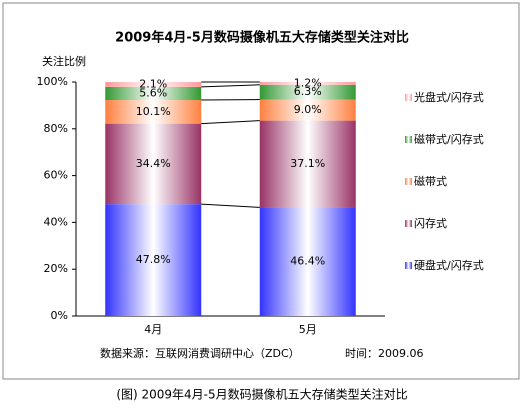 Image resolution: width=525 pixels, height=410 pixels. What do you see at coordinates (308, 109) in the screenshot?
I see `value-label: 9.0%` at bounding box center [308, 109].